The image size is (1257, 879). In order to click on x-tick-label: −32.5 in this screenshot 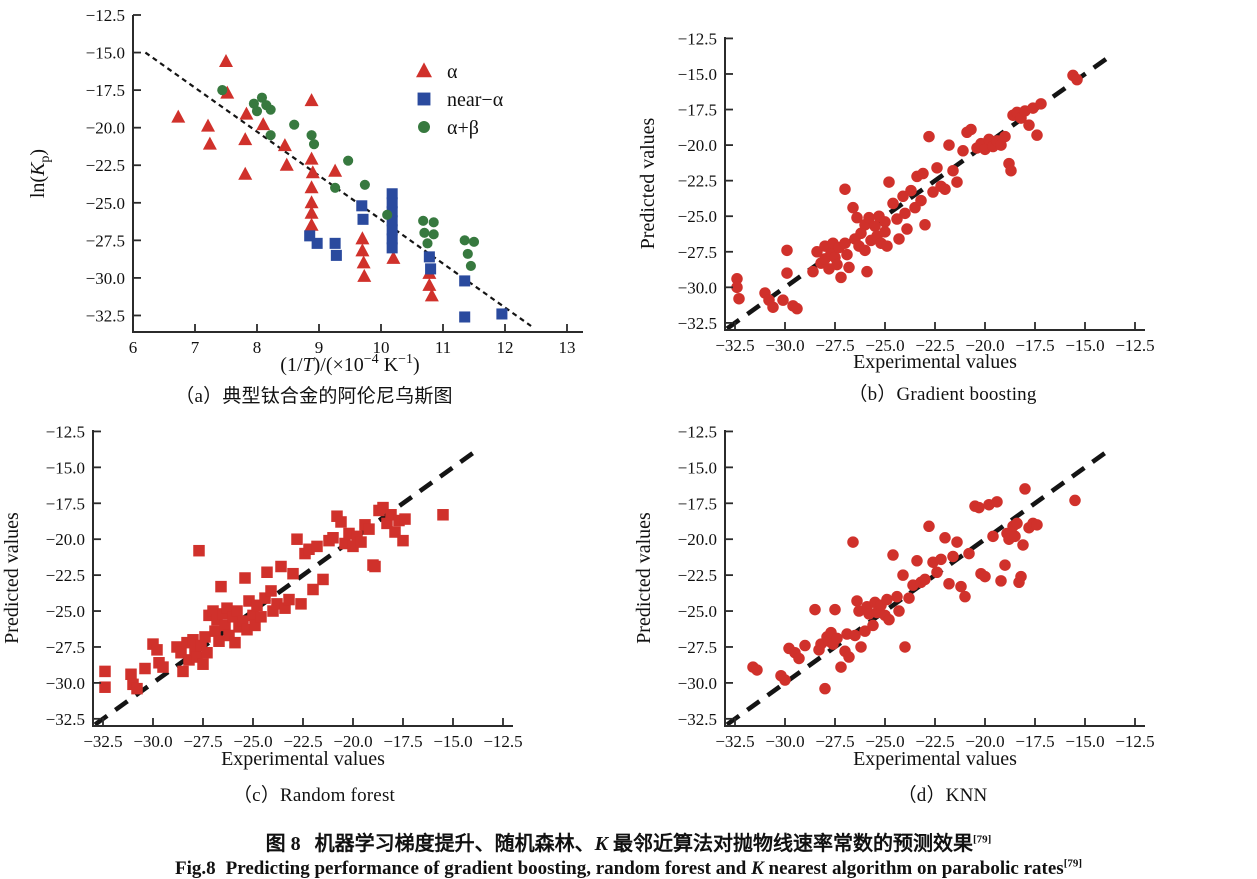, I will do `click(102, 741)`.